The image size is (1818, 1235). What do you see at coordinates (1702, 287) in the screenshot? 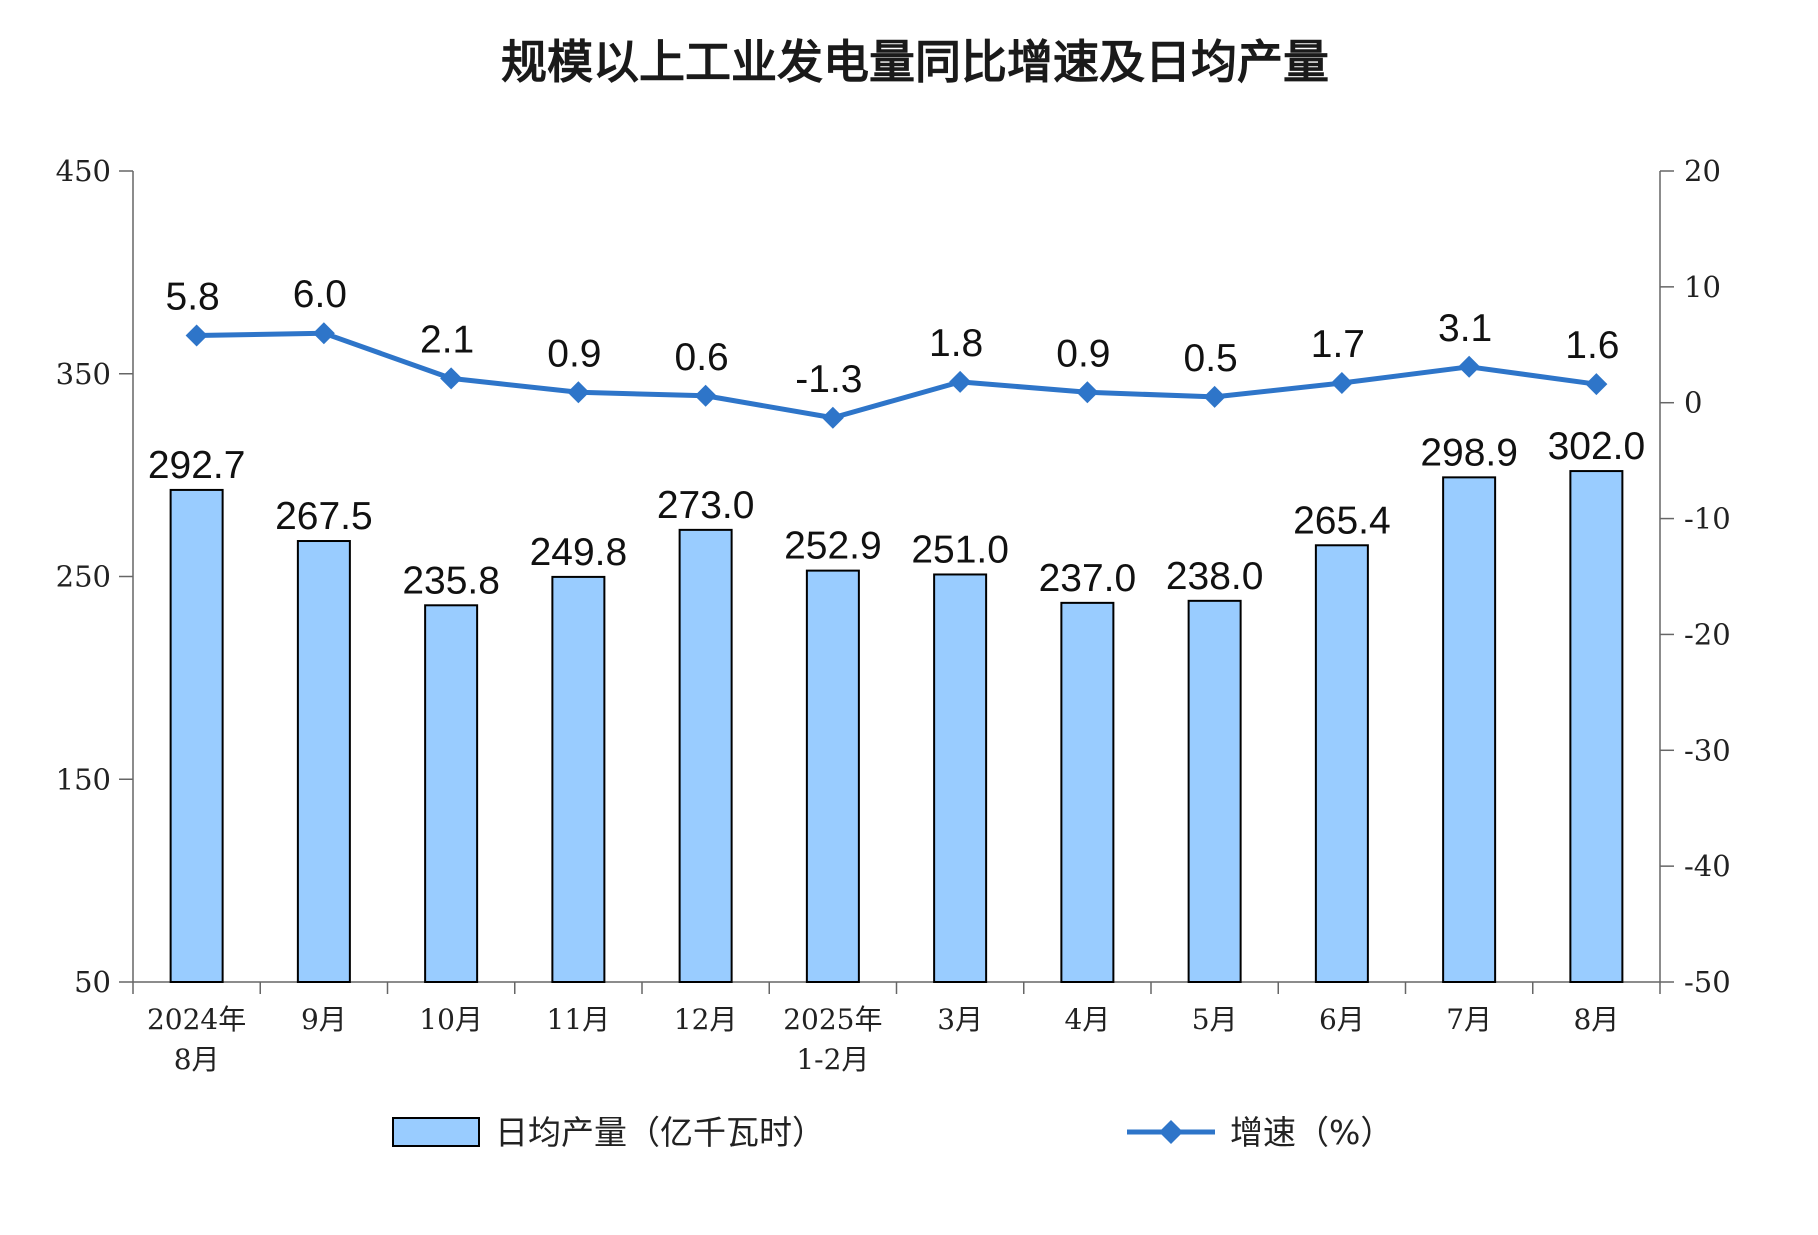
I see `right-axis-tick-label: 10` at bounding box center [1702, 287].